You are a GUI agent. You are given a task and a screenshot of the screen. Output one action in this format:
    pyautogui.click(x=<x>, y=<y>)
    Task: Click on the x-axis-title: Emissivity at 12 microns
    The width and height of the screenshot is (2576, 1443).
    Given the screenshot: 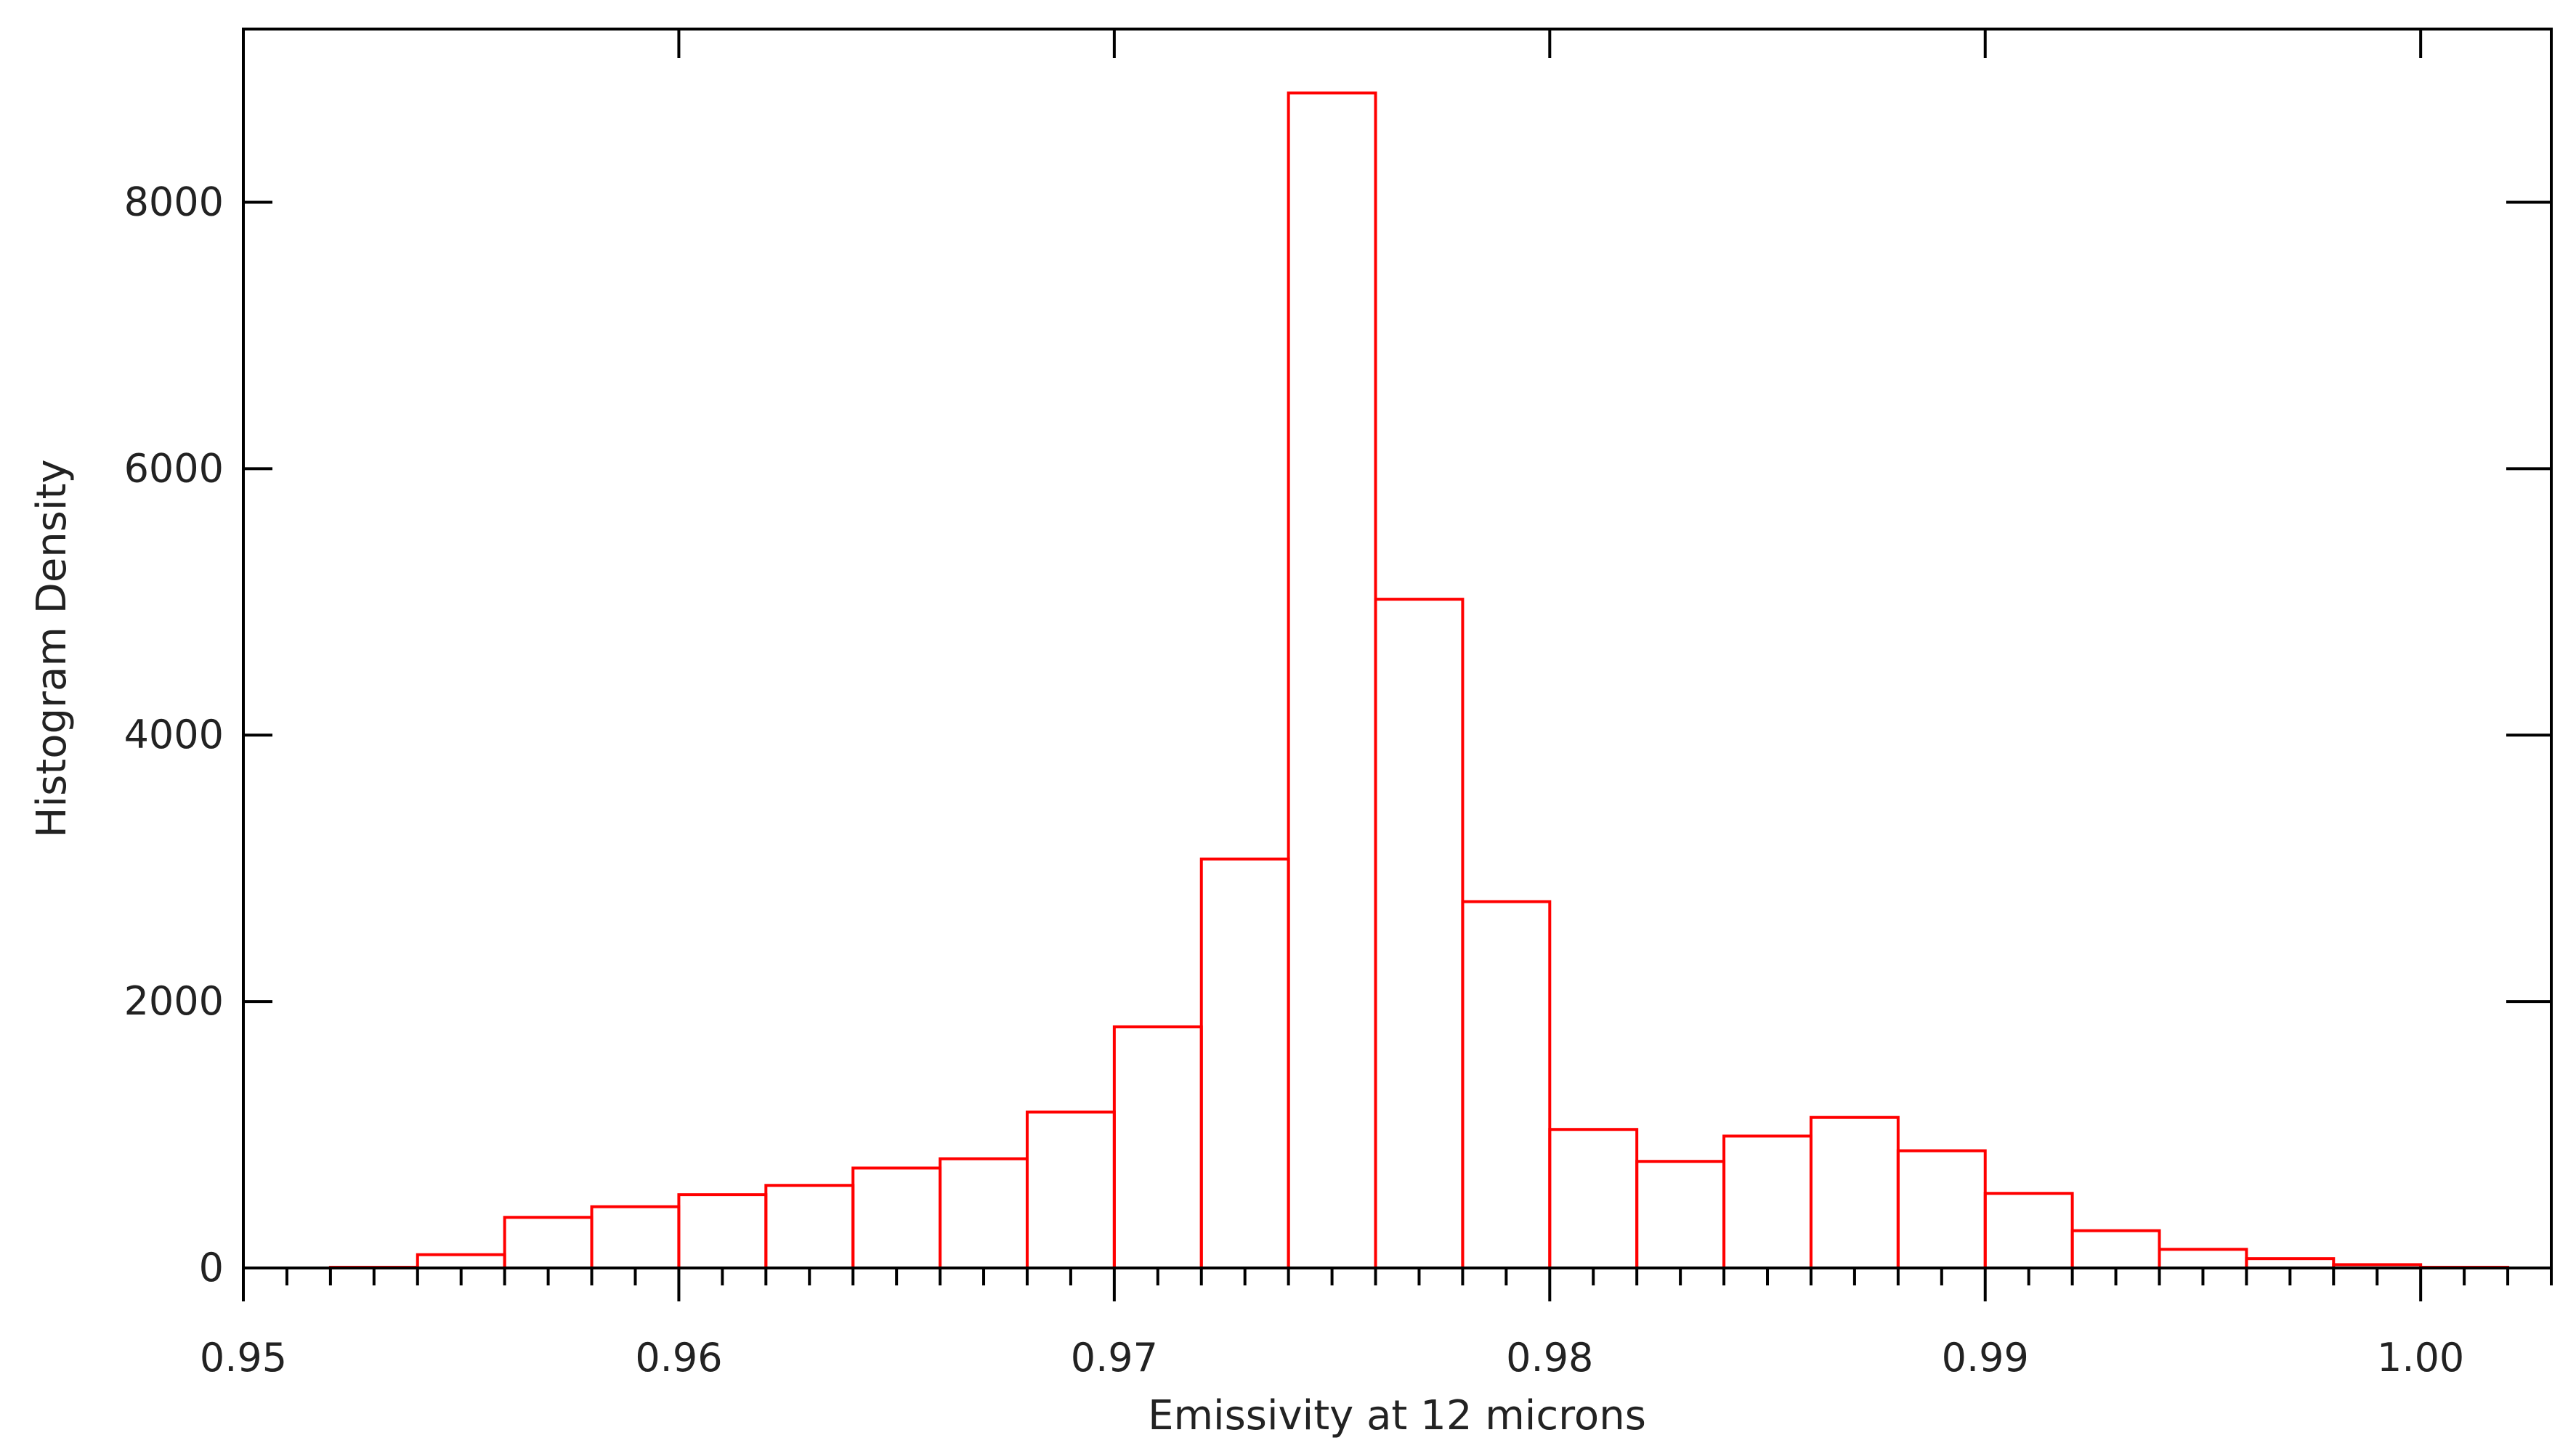 What is the action you would take?
    pyautogui.click(x=1397, y=1416)
    